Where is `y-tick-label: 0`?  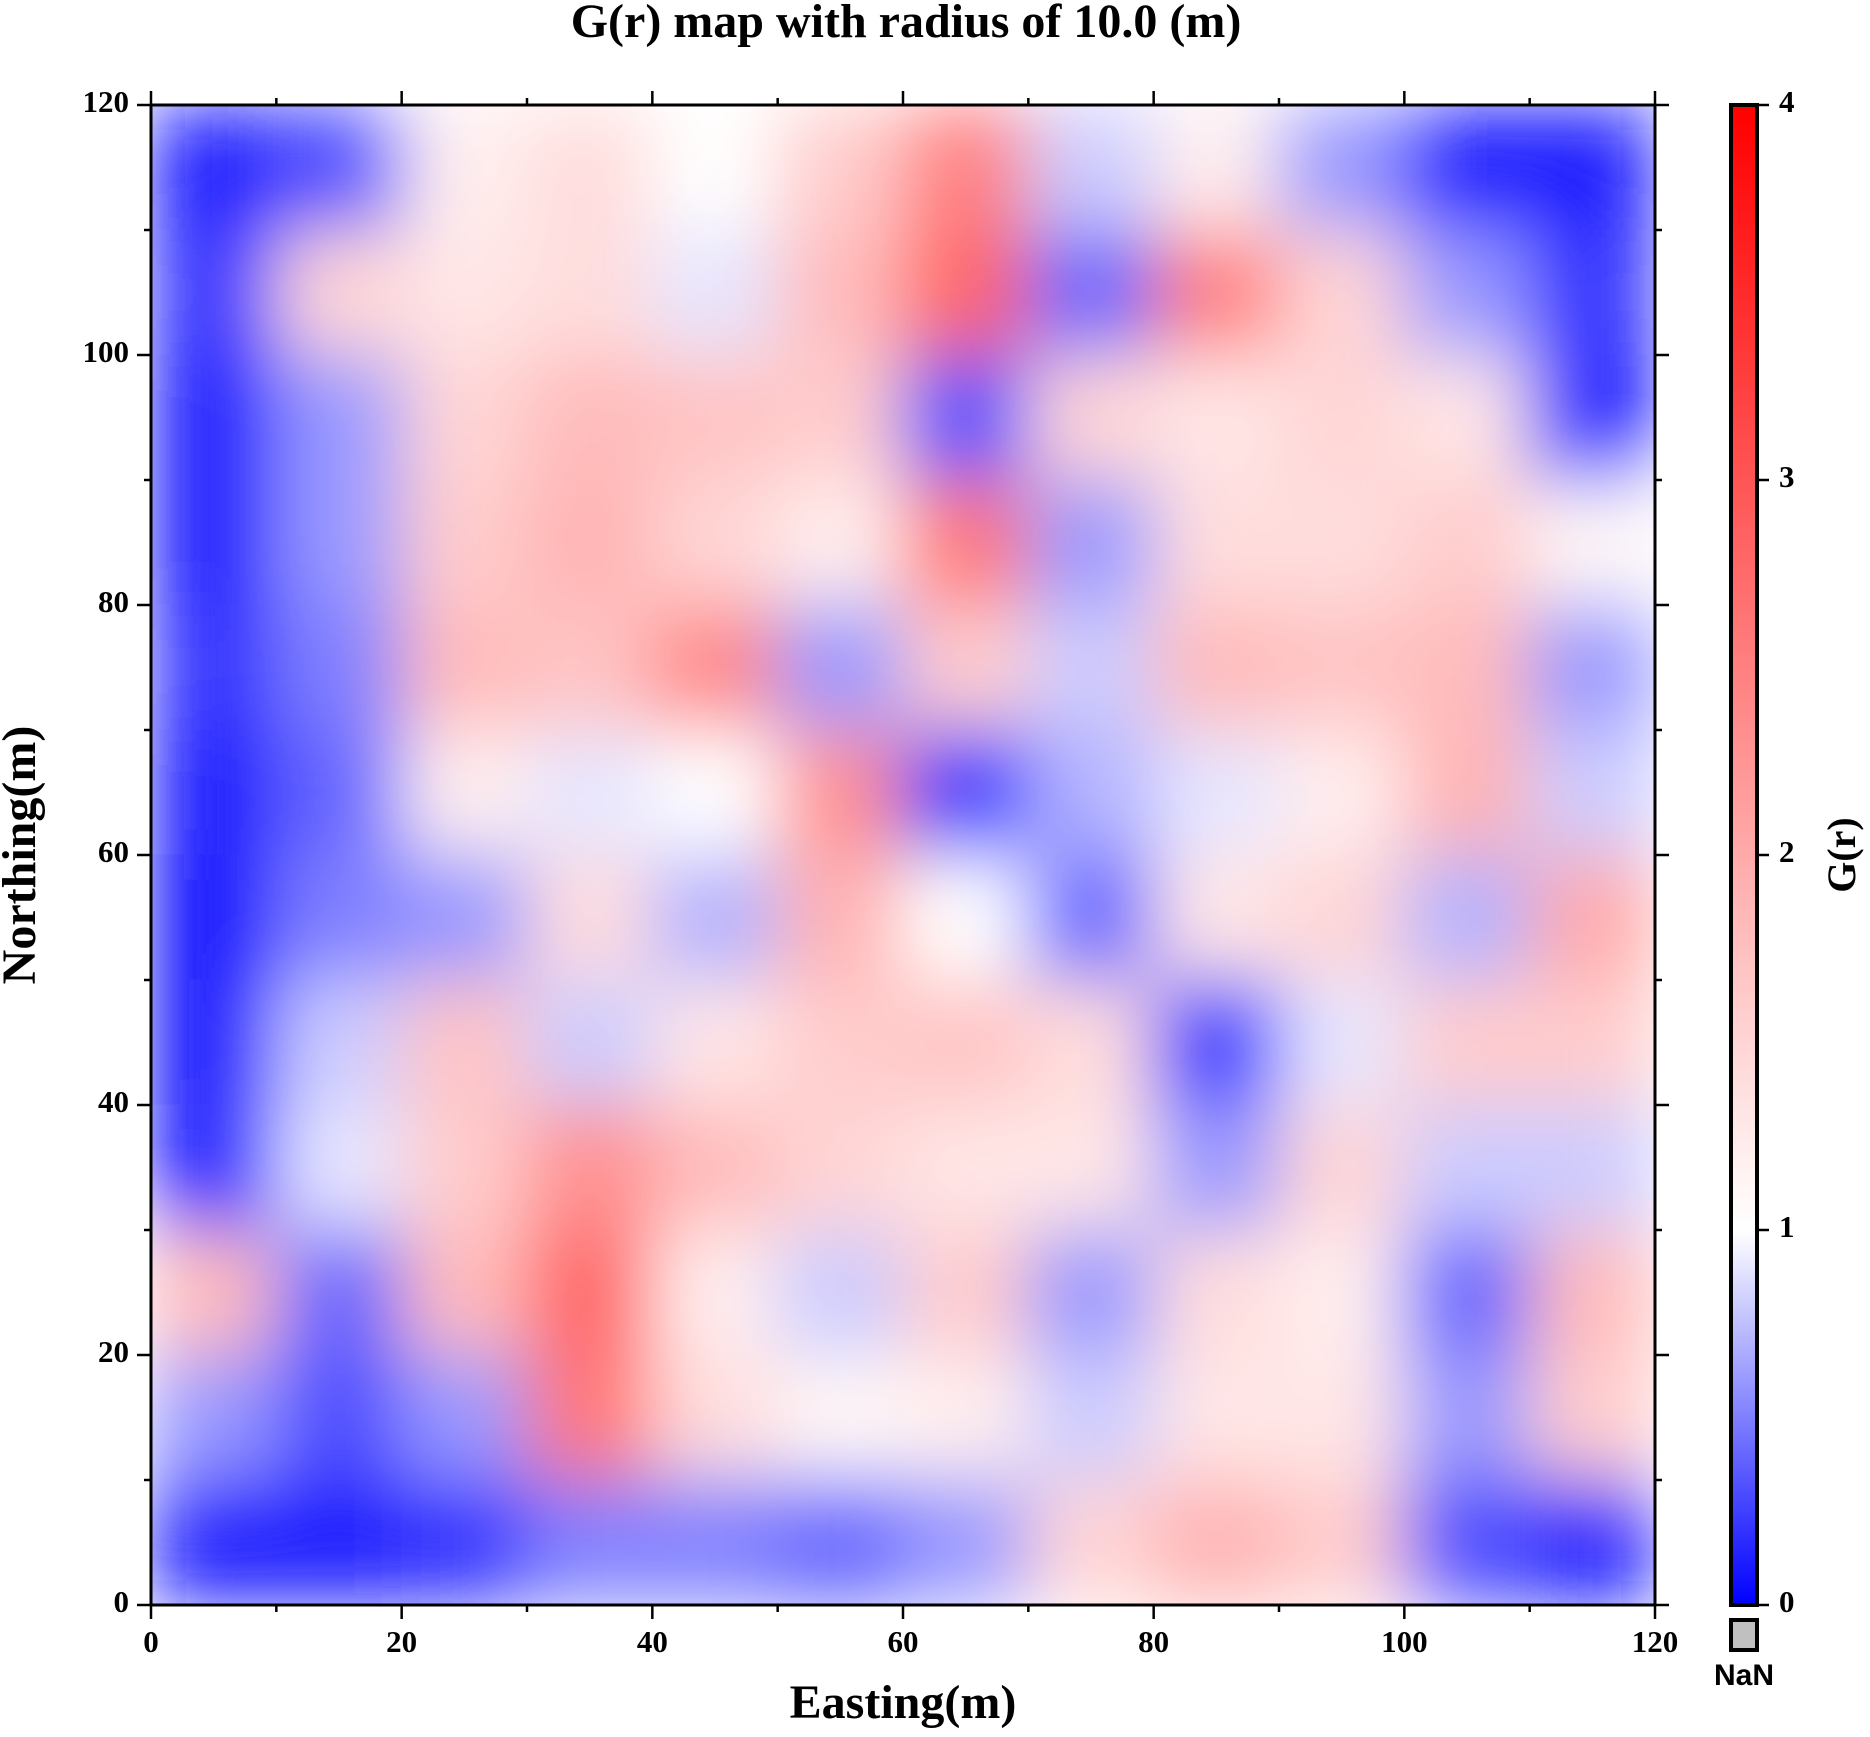
y-tick-label: 0 is located at coordinates (122, 1601).